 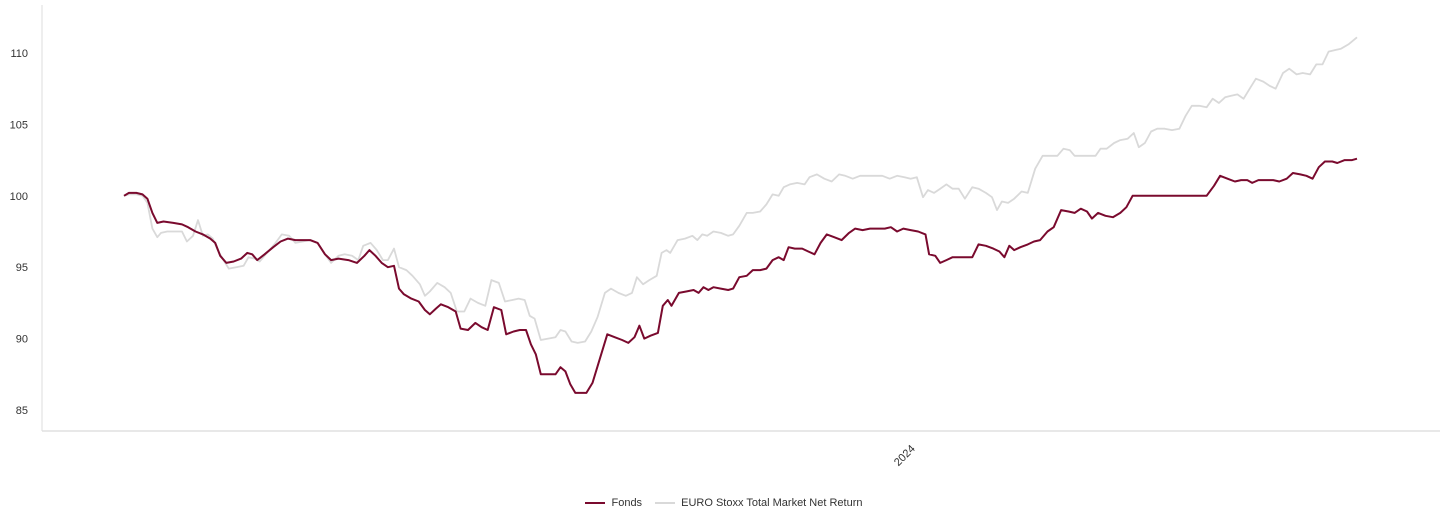 I want to click on legend-swatch-fonds, so click(x=595, y=503).